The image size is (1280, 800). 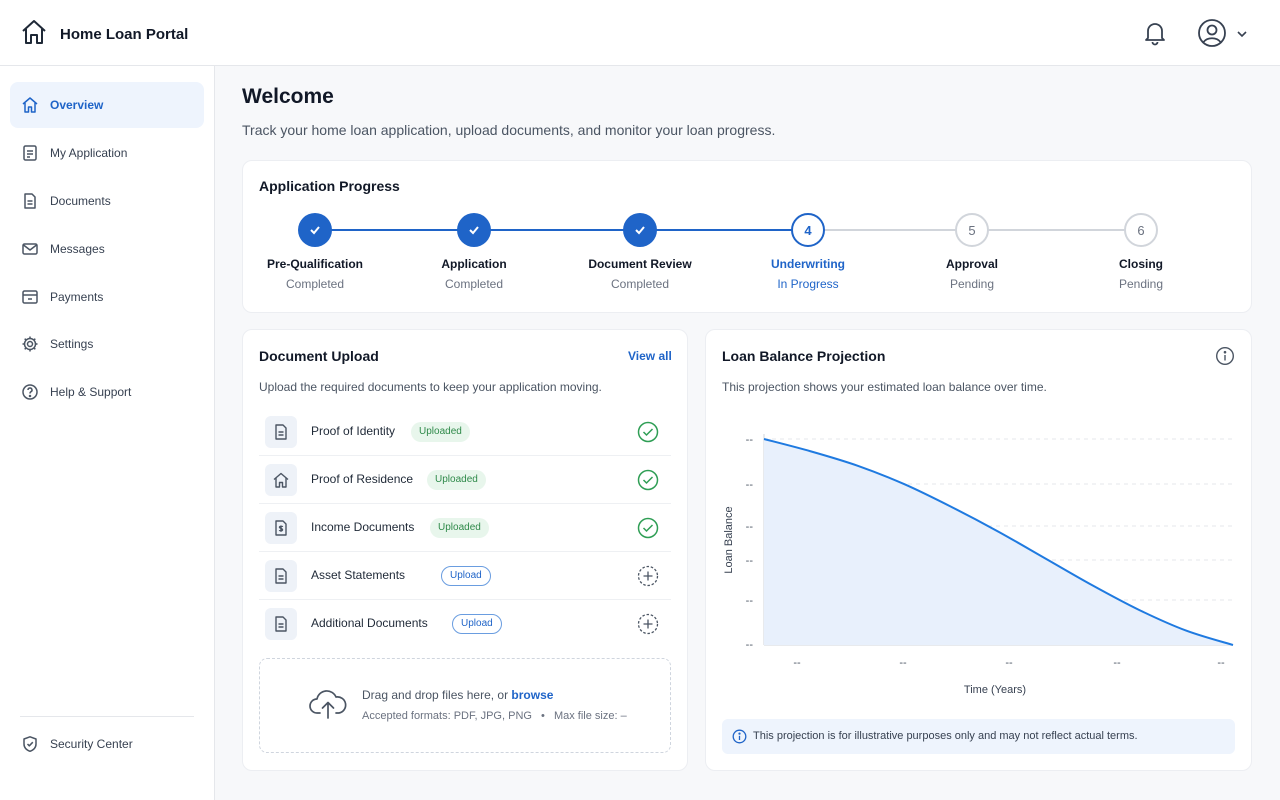 I want to click on wallet-icon, so click(x=30, y=297).